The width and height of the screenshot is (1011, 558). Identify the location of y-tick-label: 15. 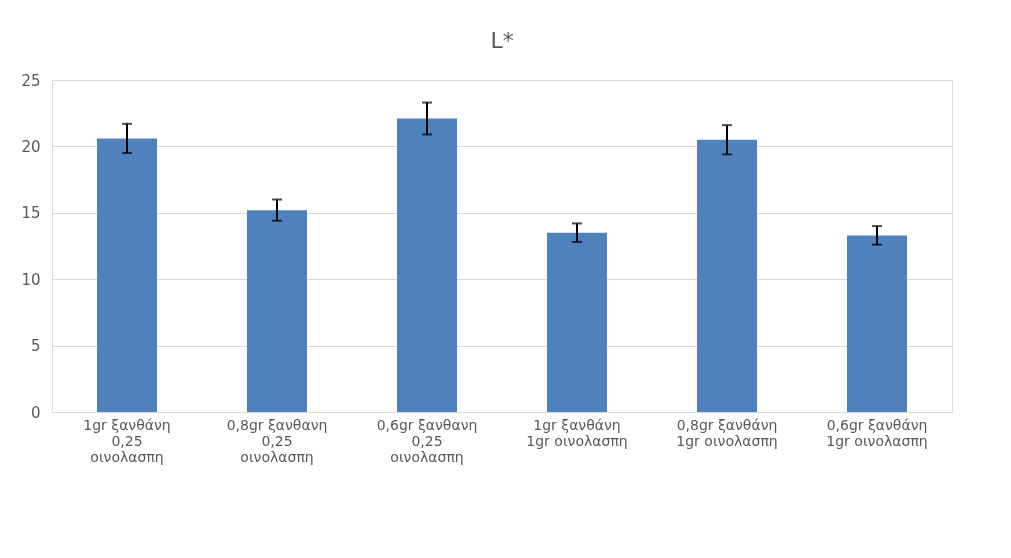
(31, 213).